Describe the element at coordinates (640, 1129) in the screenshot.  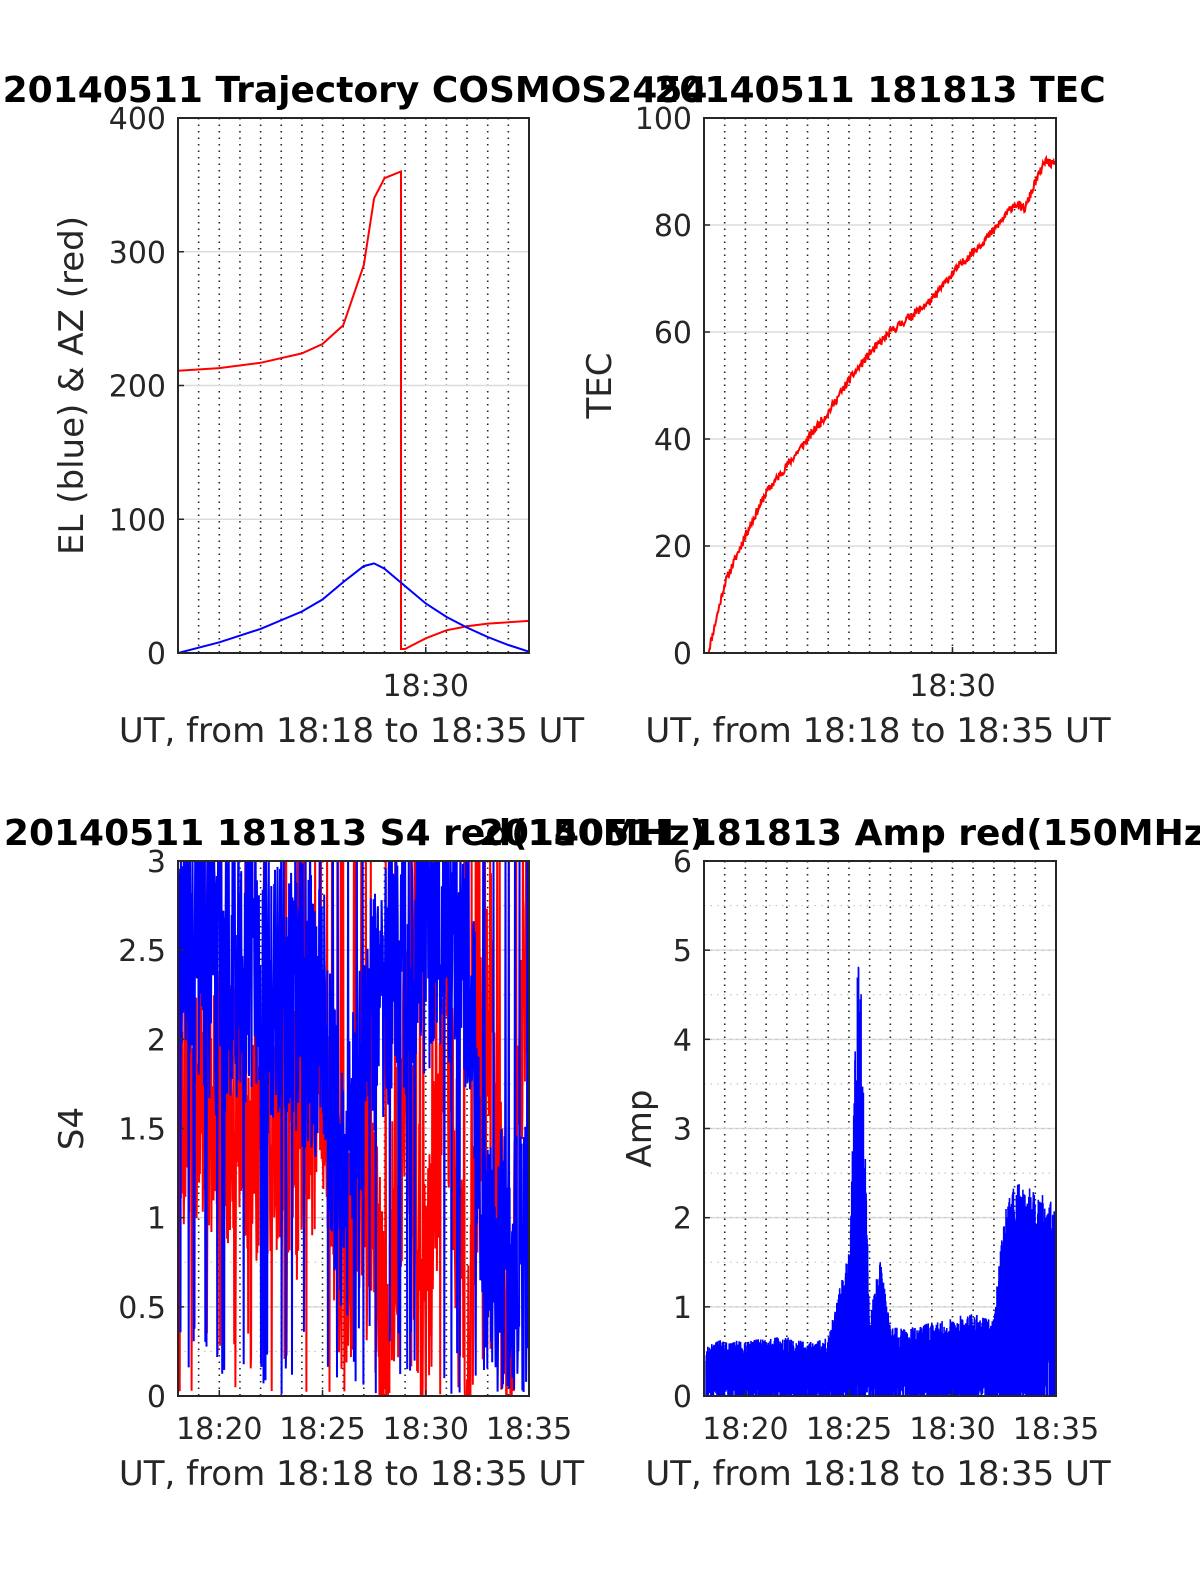
I see `y-axis-label: Amp` at that location.